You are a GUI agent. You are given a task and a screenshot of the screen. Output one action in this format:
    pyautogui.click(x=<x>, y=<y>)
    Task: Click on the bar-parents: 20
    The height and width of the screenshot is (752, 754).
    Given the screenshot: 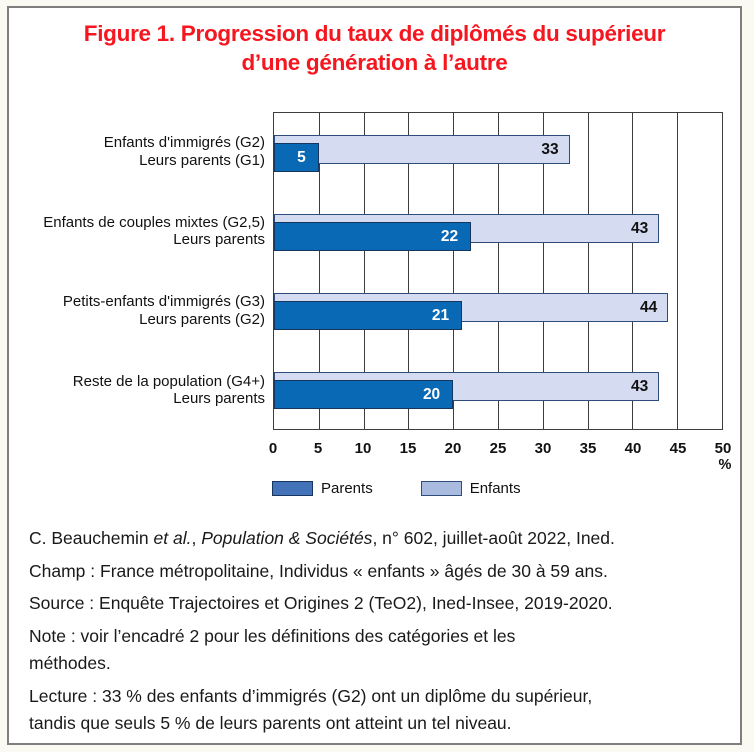 What is the action you would take?
    pyautogui.click(x=364, y=394)
    